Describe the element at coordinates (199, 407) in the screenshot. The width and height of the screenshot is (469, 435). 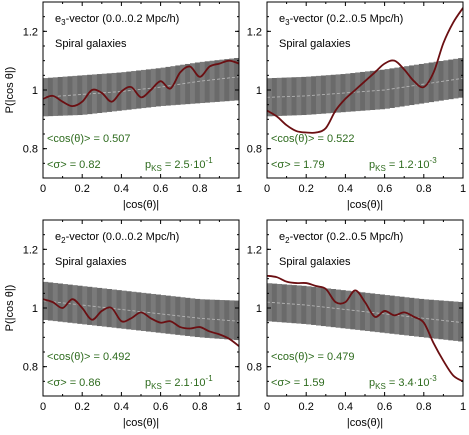
I see `x-tick-label: 0.8` at that location.